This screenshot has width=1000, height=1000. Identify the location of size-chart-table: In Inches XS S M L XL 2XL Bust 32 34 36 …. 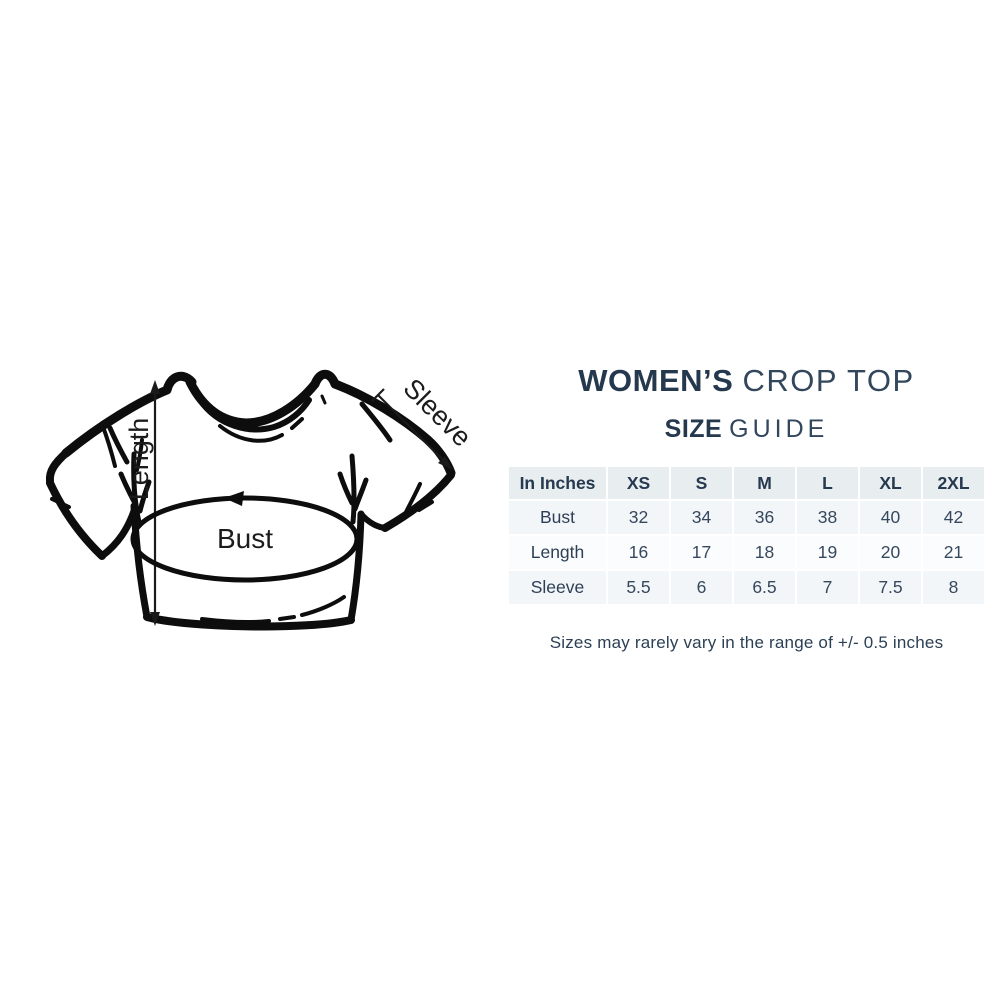
(746, 535).